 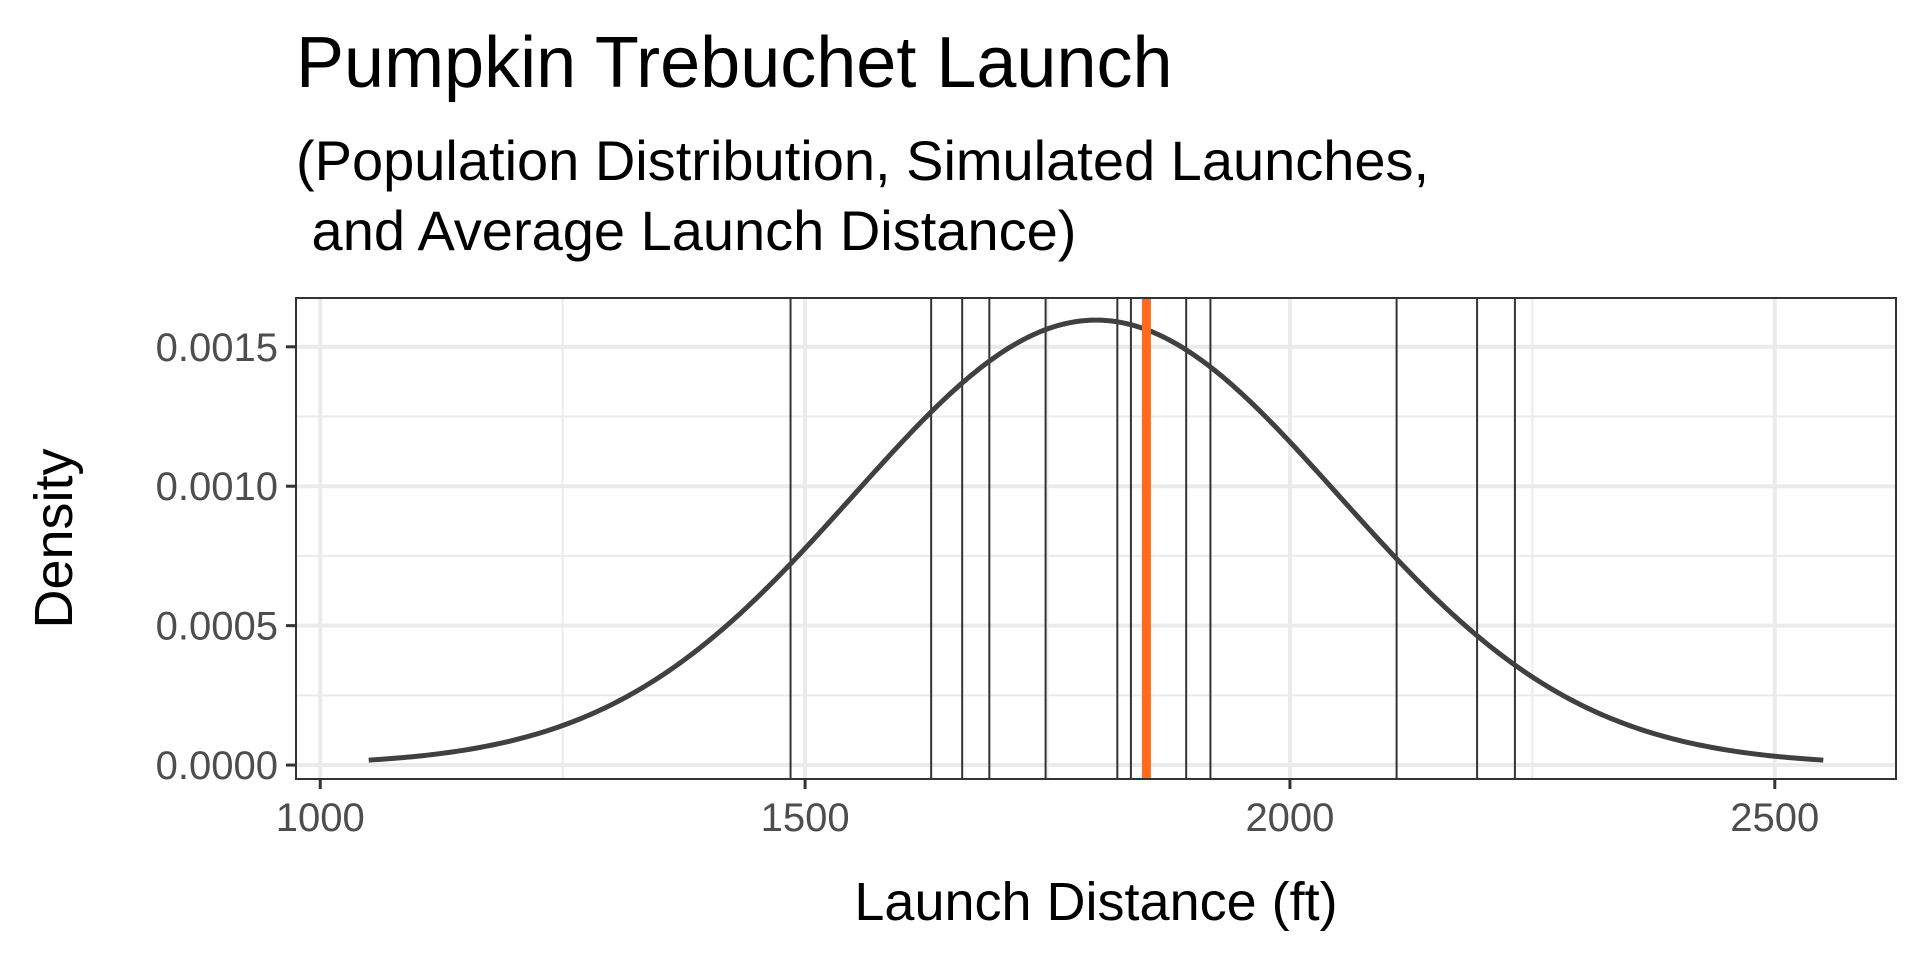 I want to click on chart-title: Pumpkin Trebuchet Launch, so click(x=734, y=63).